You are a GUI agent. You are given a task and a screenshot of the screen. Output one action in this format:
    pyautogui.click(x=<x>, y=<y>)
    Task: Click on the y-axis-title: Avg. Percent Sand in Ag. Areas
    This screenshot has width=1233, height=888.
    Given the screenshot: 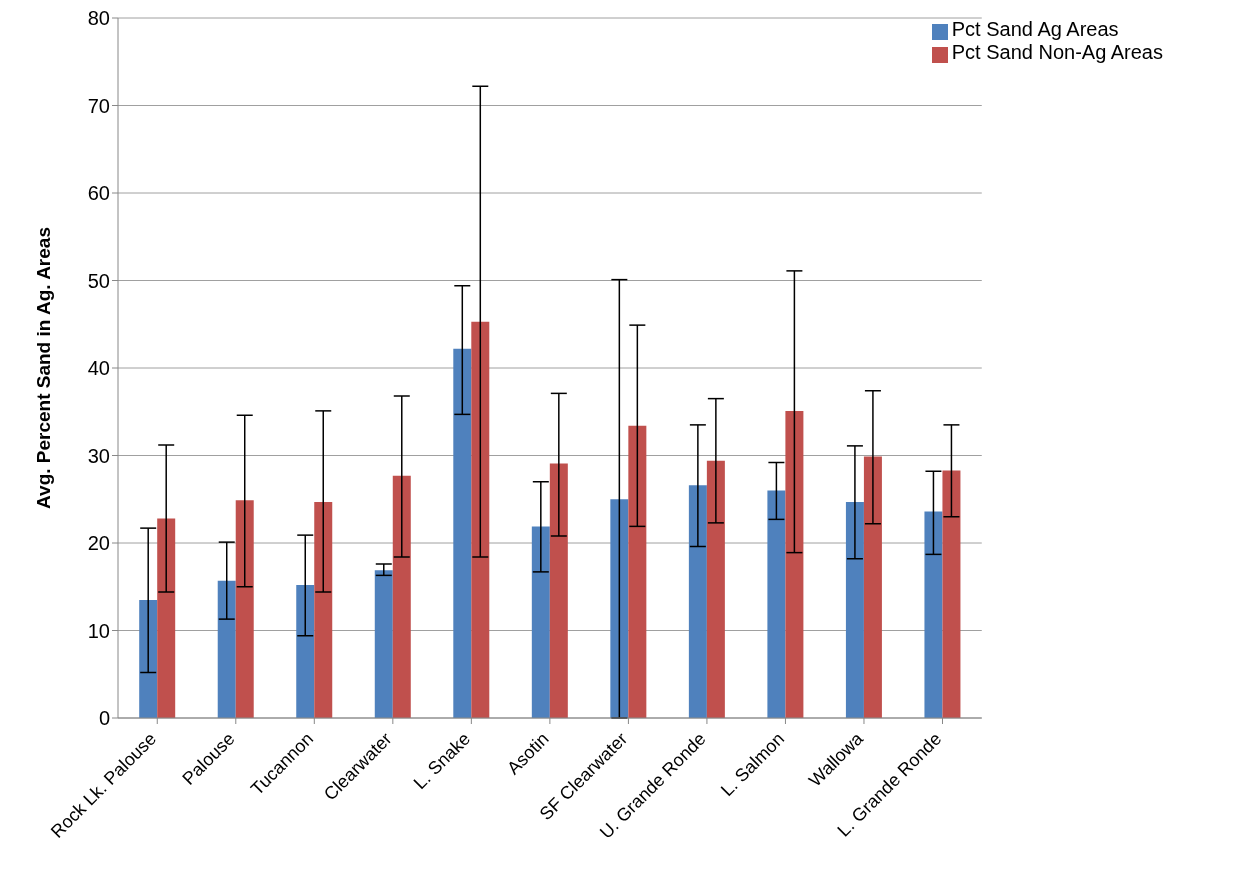 What is the action you would take?
    pyautogui.click(x=43, y=368)
    